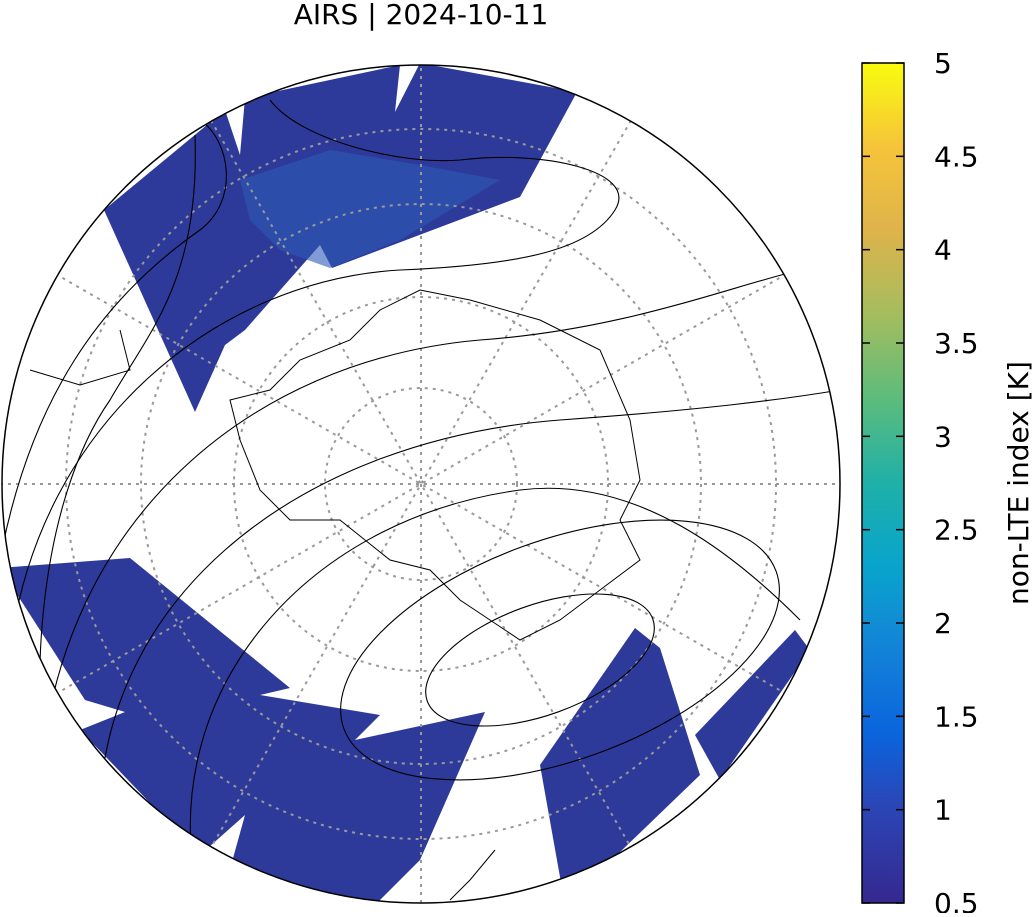 The width and height of the screenshot is (1032, 917). What do you see at coordinates (920, 482) in the screenshot?
I see `colorbar-ticks: 0.5 1 1.5 2 2.5 3 3.5 4 4.5 5` at bounding box center [920, 482].